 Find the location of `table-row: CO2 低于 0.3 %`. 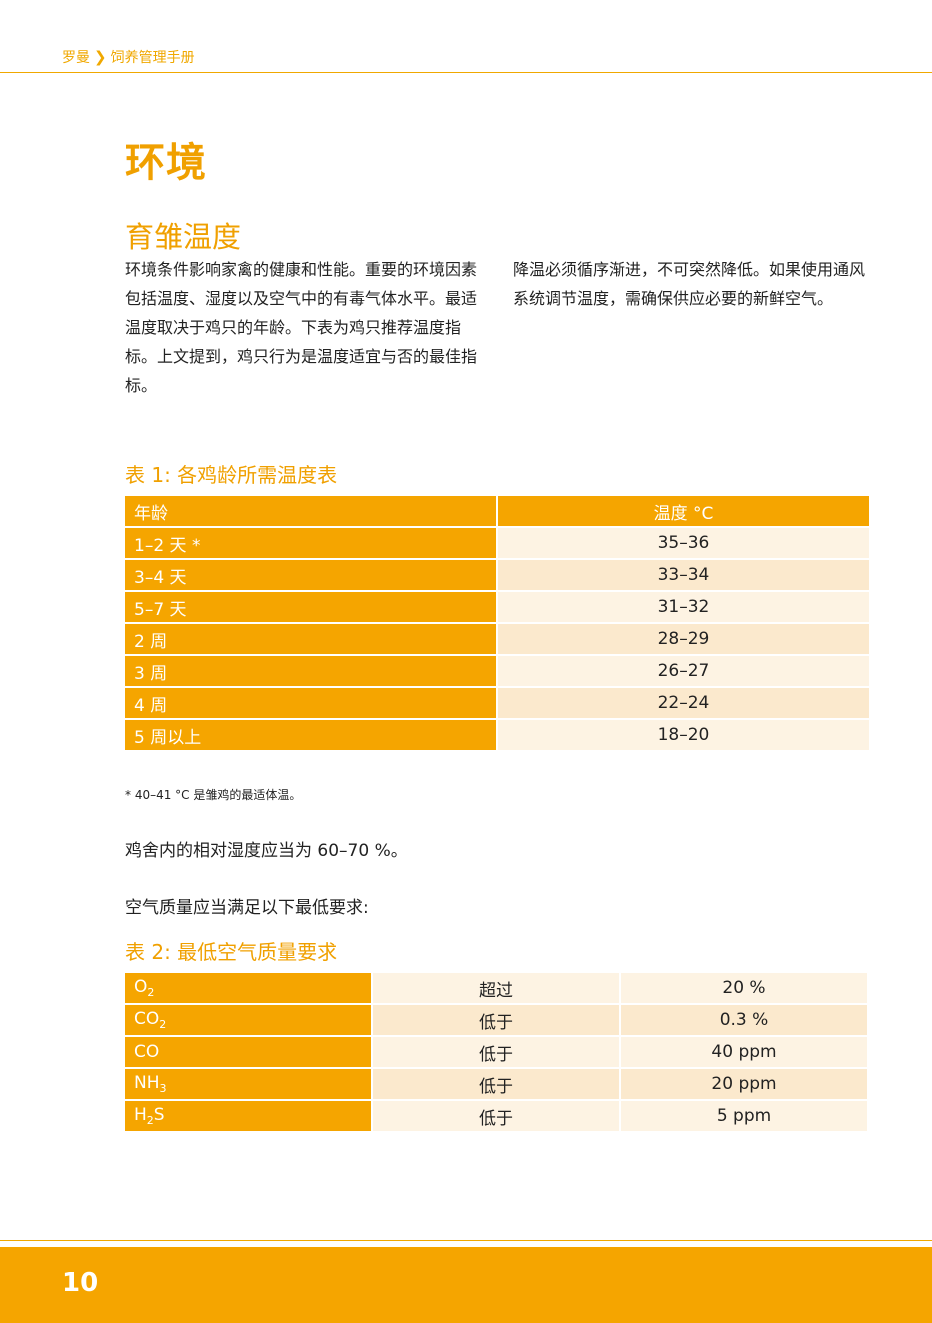

table-row: CO2 低于 0.3 % is located at coordinates (496, 1020).